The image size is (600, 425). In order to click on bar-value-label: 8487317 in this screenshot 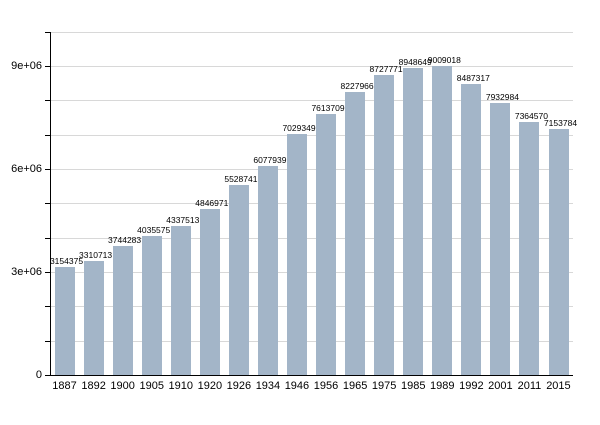, I will do `click(473, 77)`.